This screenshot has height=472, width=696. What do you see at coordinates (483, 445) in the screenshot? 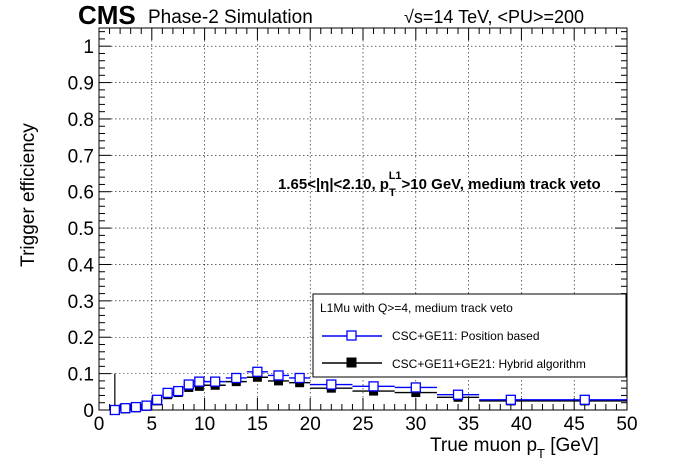
I see `x-axis-title-main: True muon p` at bounding box center [483, 445].